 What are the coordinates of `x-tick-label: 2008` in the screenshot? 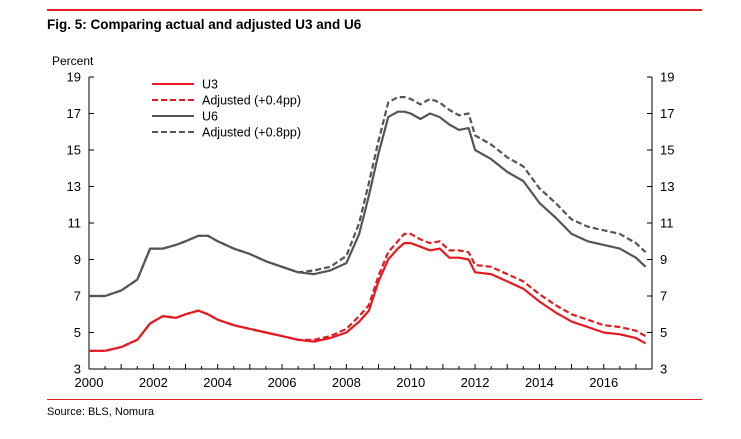 It's located at (346, 382).